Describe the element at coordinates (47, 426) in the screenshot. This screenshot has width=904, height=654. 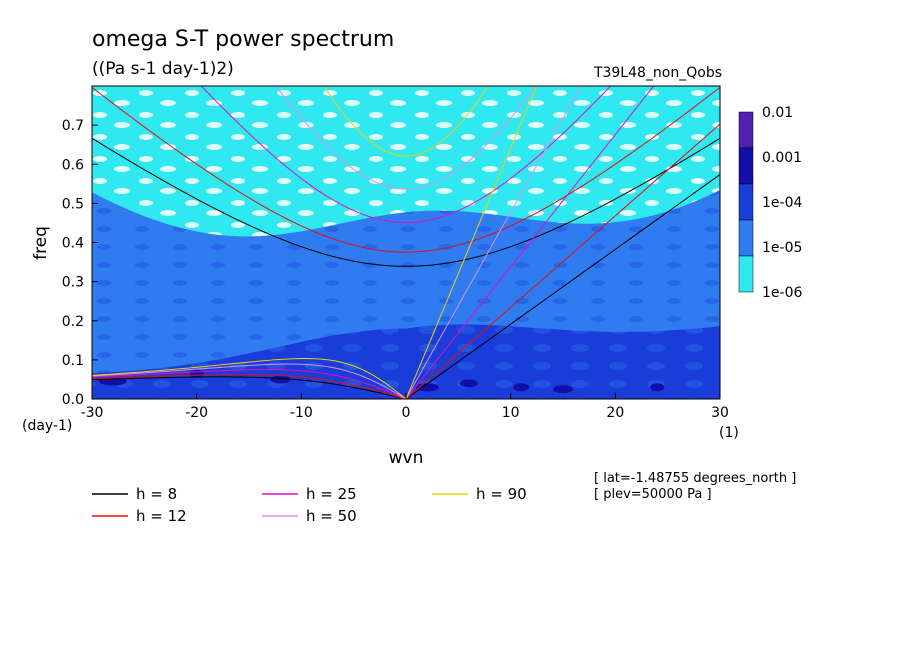
I see `y-unit-label: (day-1)` at that location.